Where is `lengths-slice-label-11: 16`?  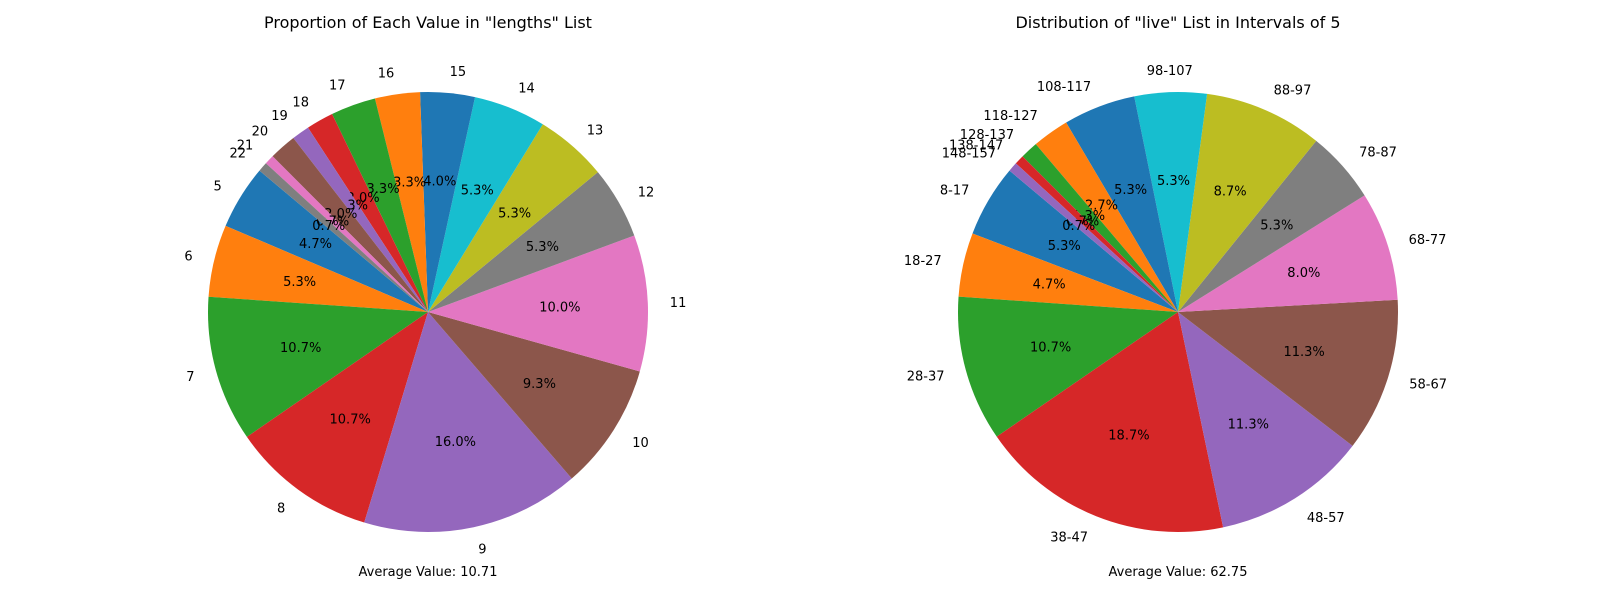 lengths-slice-label-11: 16 is located at coordinates (386, 73).